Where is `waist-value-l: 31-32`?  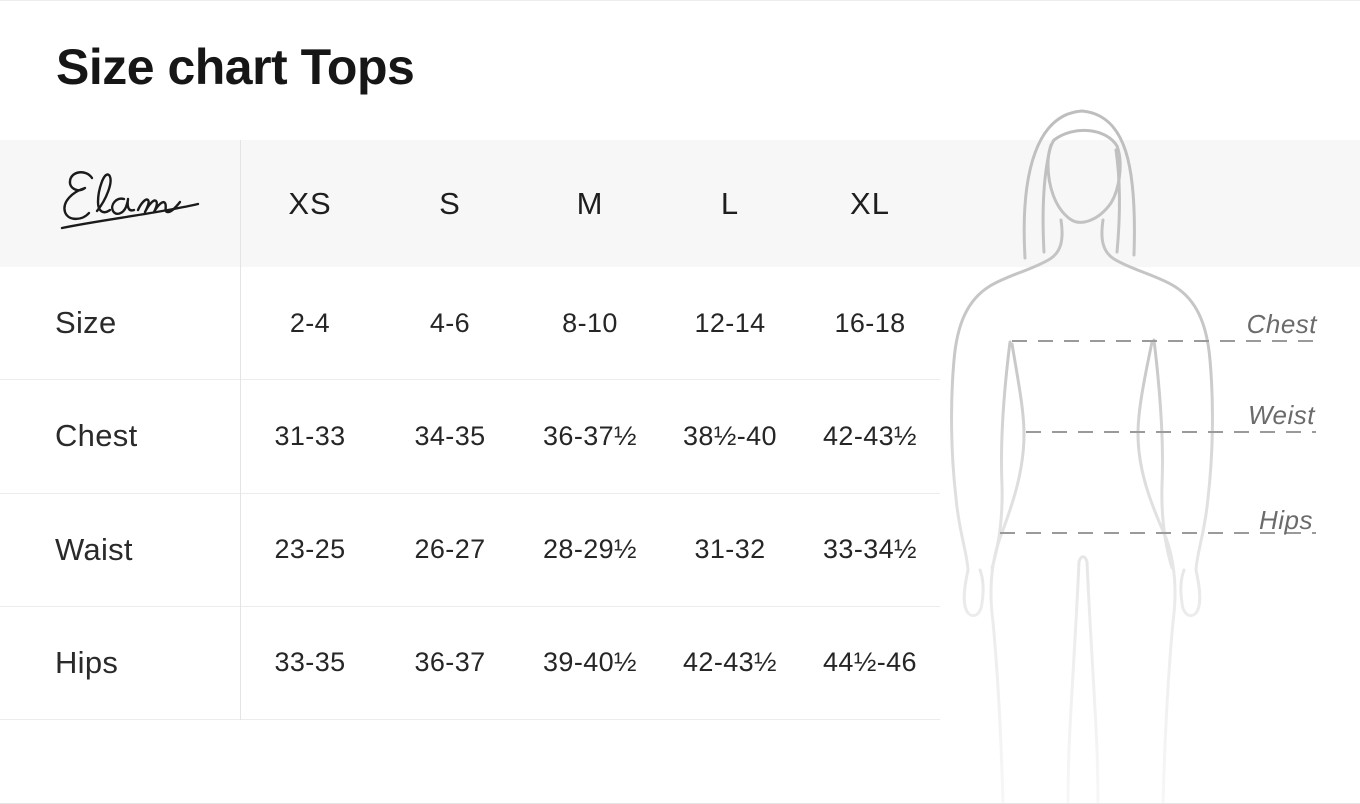
waist-value-l: 31-32 is located at coordinates (730, 549).